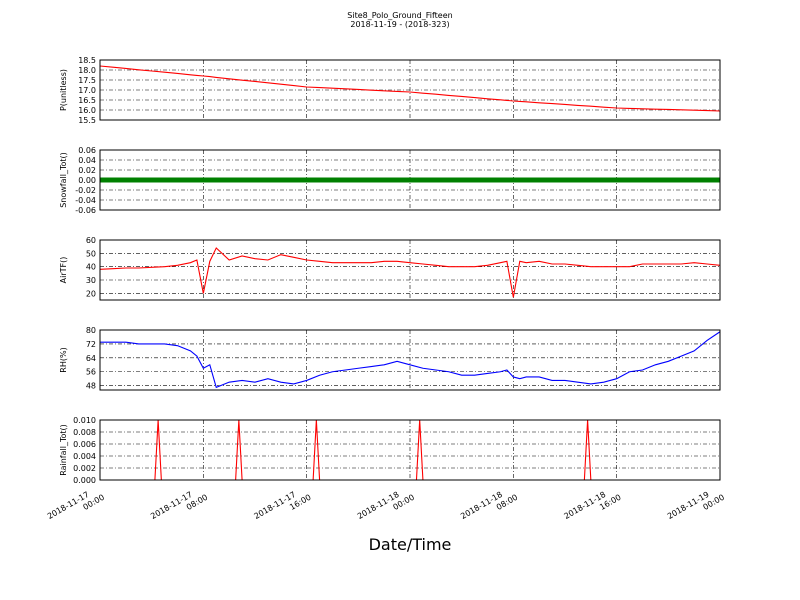 The width and height of the screenshot is (800, 600). I want to click on y-tick-label: -0.02, so click(85, 190).